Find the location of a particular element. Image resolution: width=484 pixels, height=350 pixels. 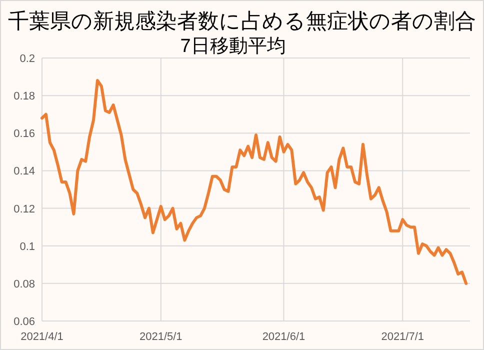

x-tick-label: 2021/6/1 is located at coordinates (284, 337).